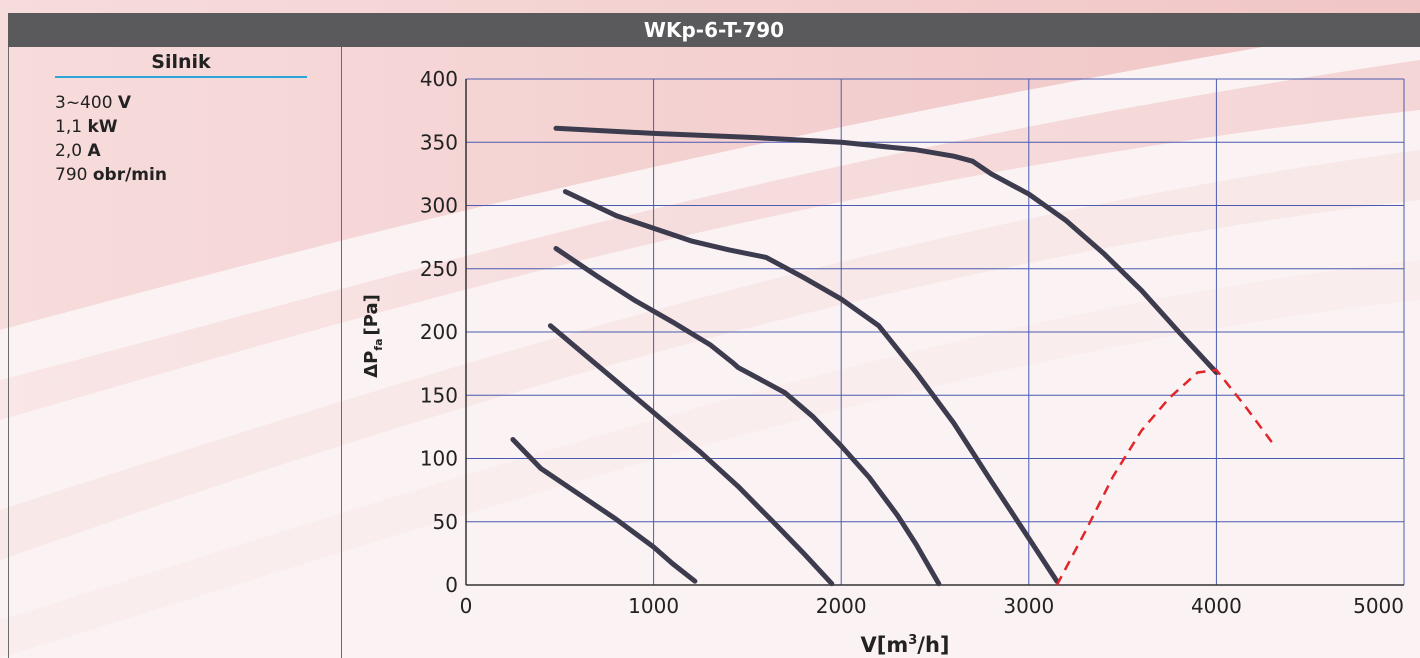 This screenshot has height=658, width=1420. Describe the element at coordinates (439, 142) in the screenshot. I see `y-tick-label: 350` at that location.